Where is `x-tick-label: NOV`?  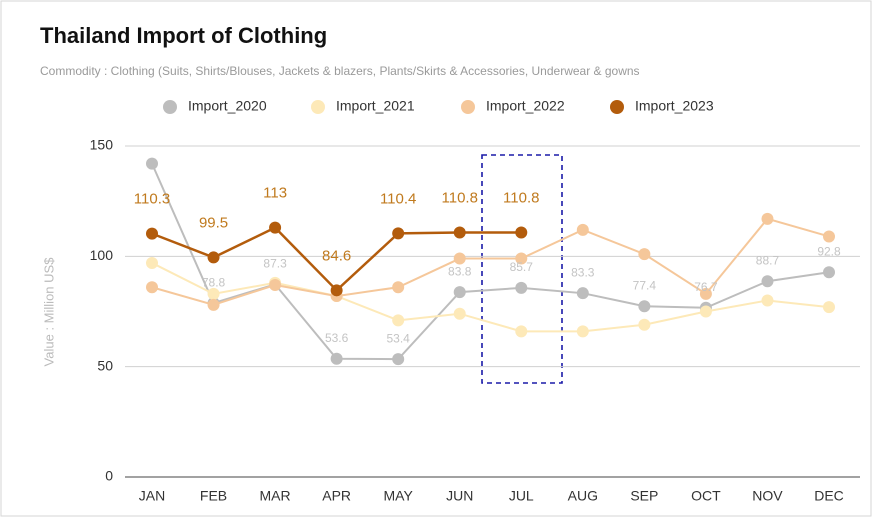
x-tick-label: NOV is located at coordinates (767, 496).